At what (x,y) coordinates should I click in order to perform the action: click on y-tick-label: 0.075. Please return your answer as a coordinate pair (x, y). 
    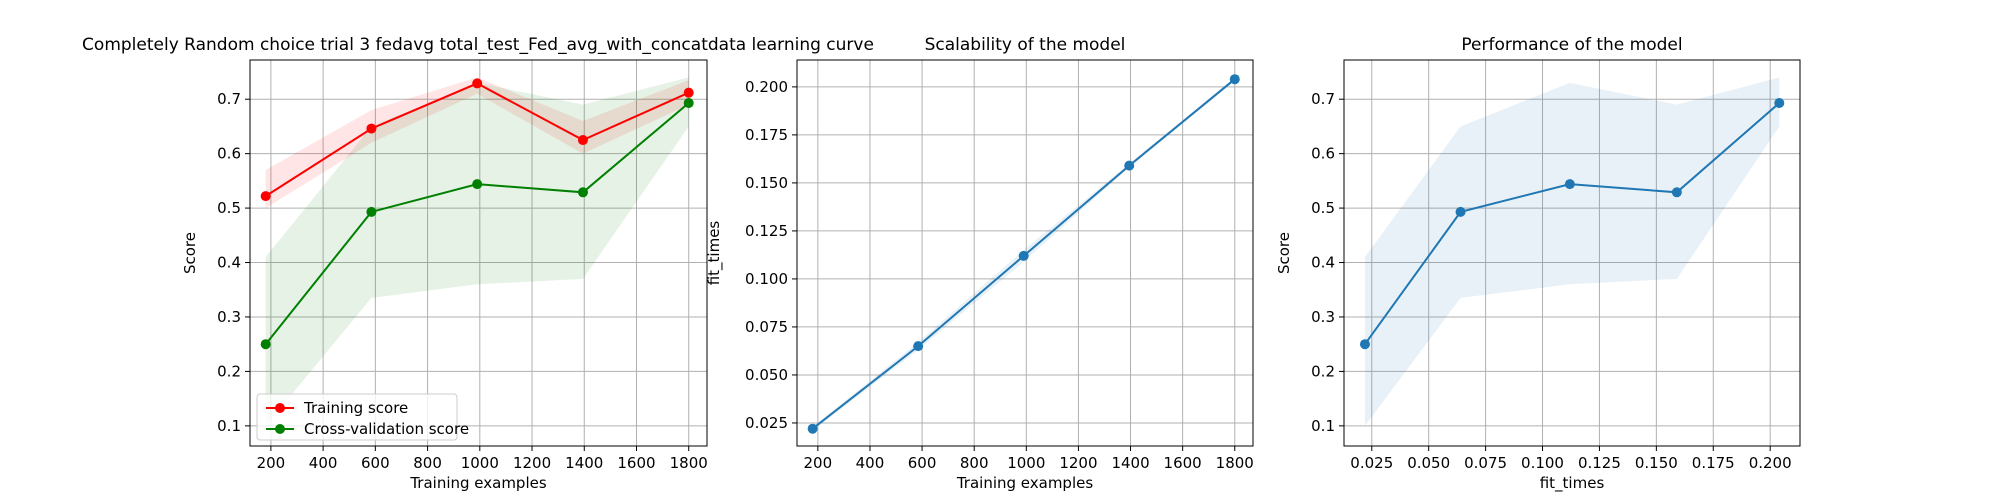
    Looking at the image, I should click on (766, 327).